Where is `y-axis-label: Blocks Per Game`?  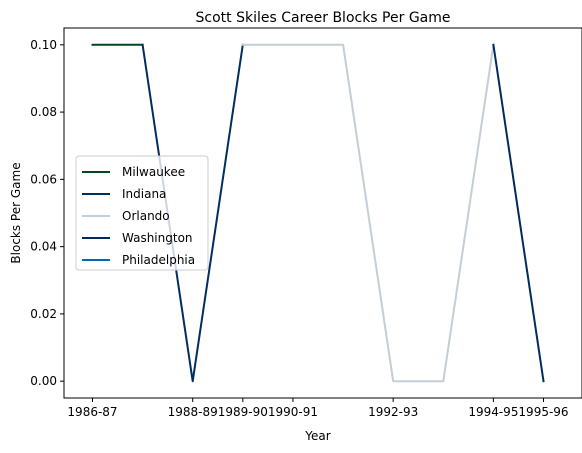
y-axis-label: Blocks Per Game is located at coordinates (16, 212).